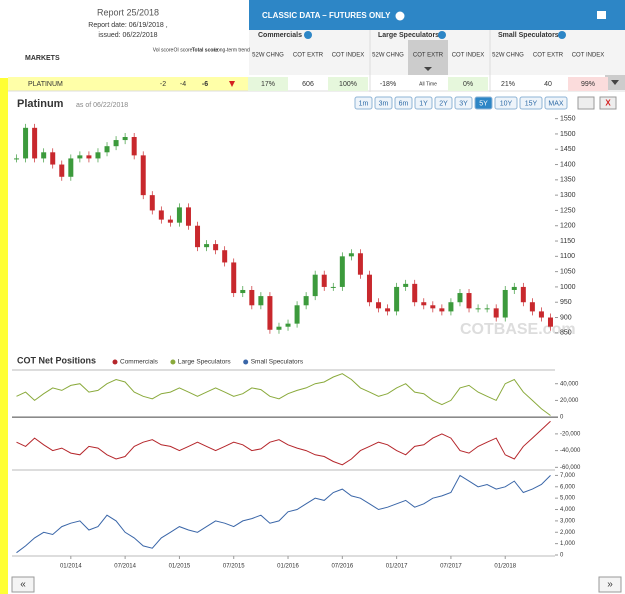 The width and height of the screenshot is (625, 594). Describe the element at coordinates (615, 82) in the screenshot. I see `menu-arrow` at that location.